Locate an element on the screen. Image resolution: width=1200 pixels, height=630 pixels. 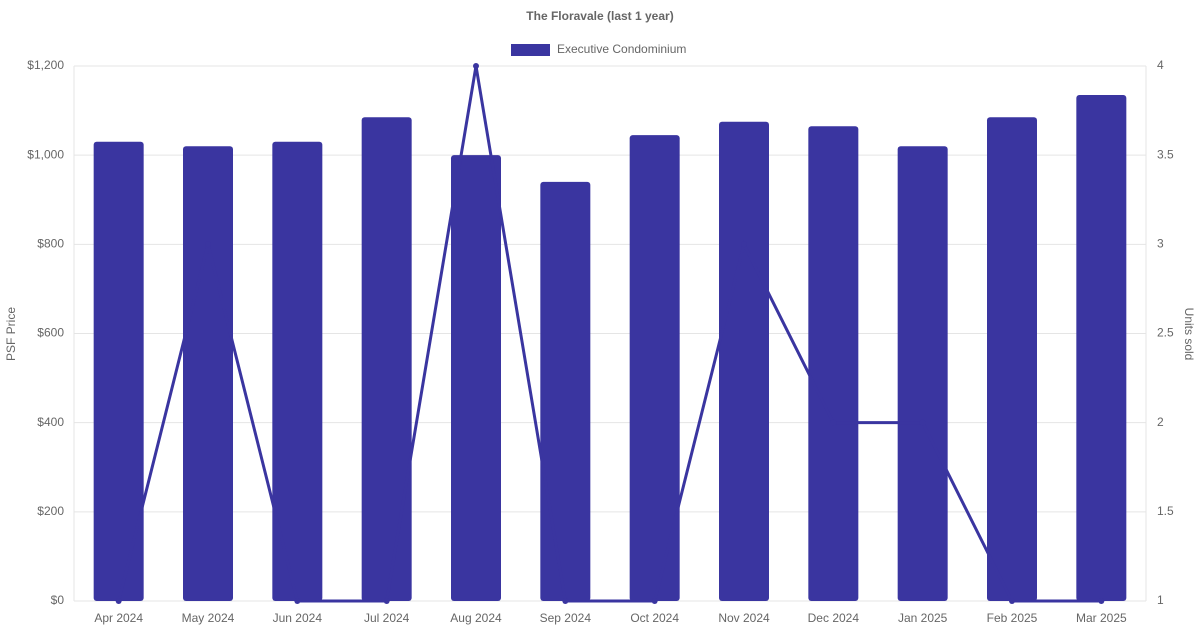
y2-axis-title: Units sold is located at coordinates (1189, 334).